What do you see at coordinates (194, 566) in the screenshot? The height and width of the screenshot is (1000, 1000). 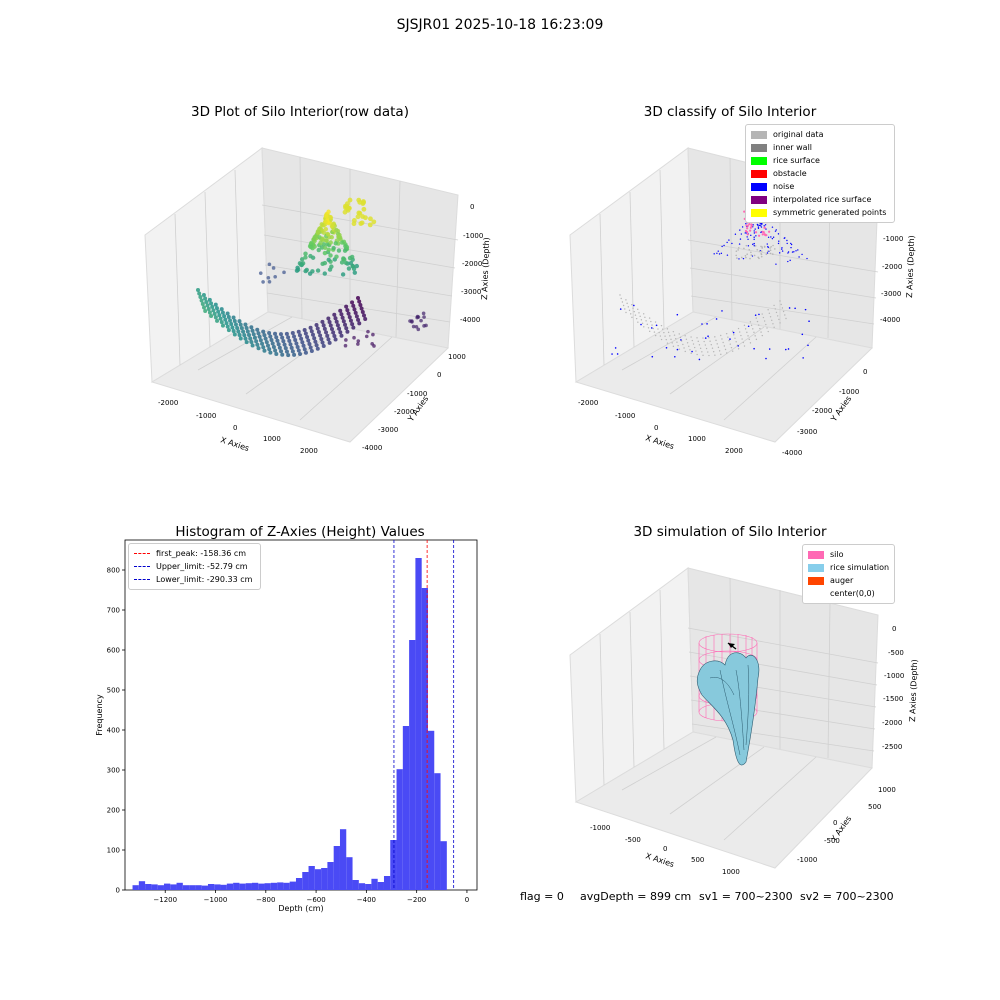 I see `legend-item: Upper_limit: -52.79 cm` at bounding box center [194, 566].